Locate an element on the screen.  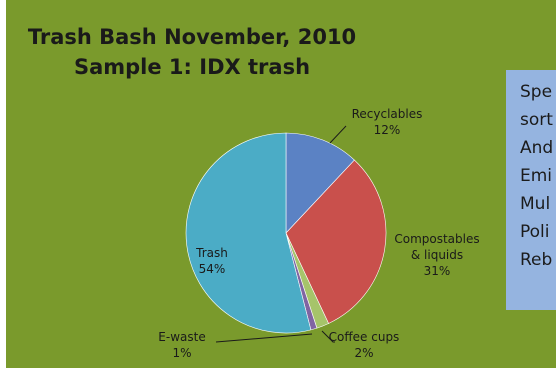
slice-label: E-waste 1% is located at coordinates (181, 345).